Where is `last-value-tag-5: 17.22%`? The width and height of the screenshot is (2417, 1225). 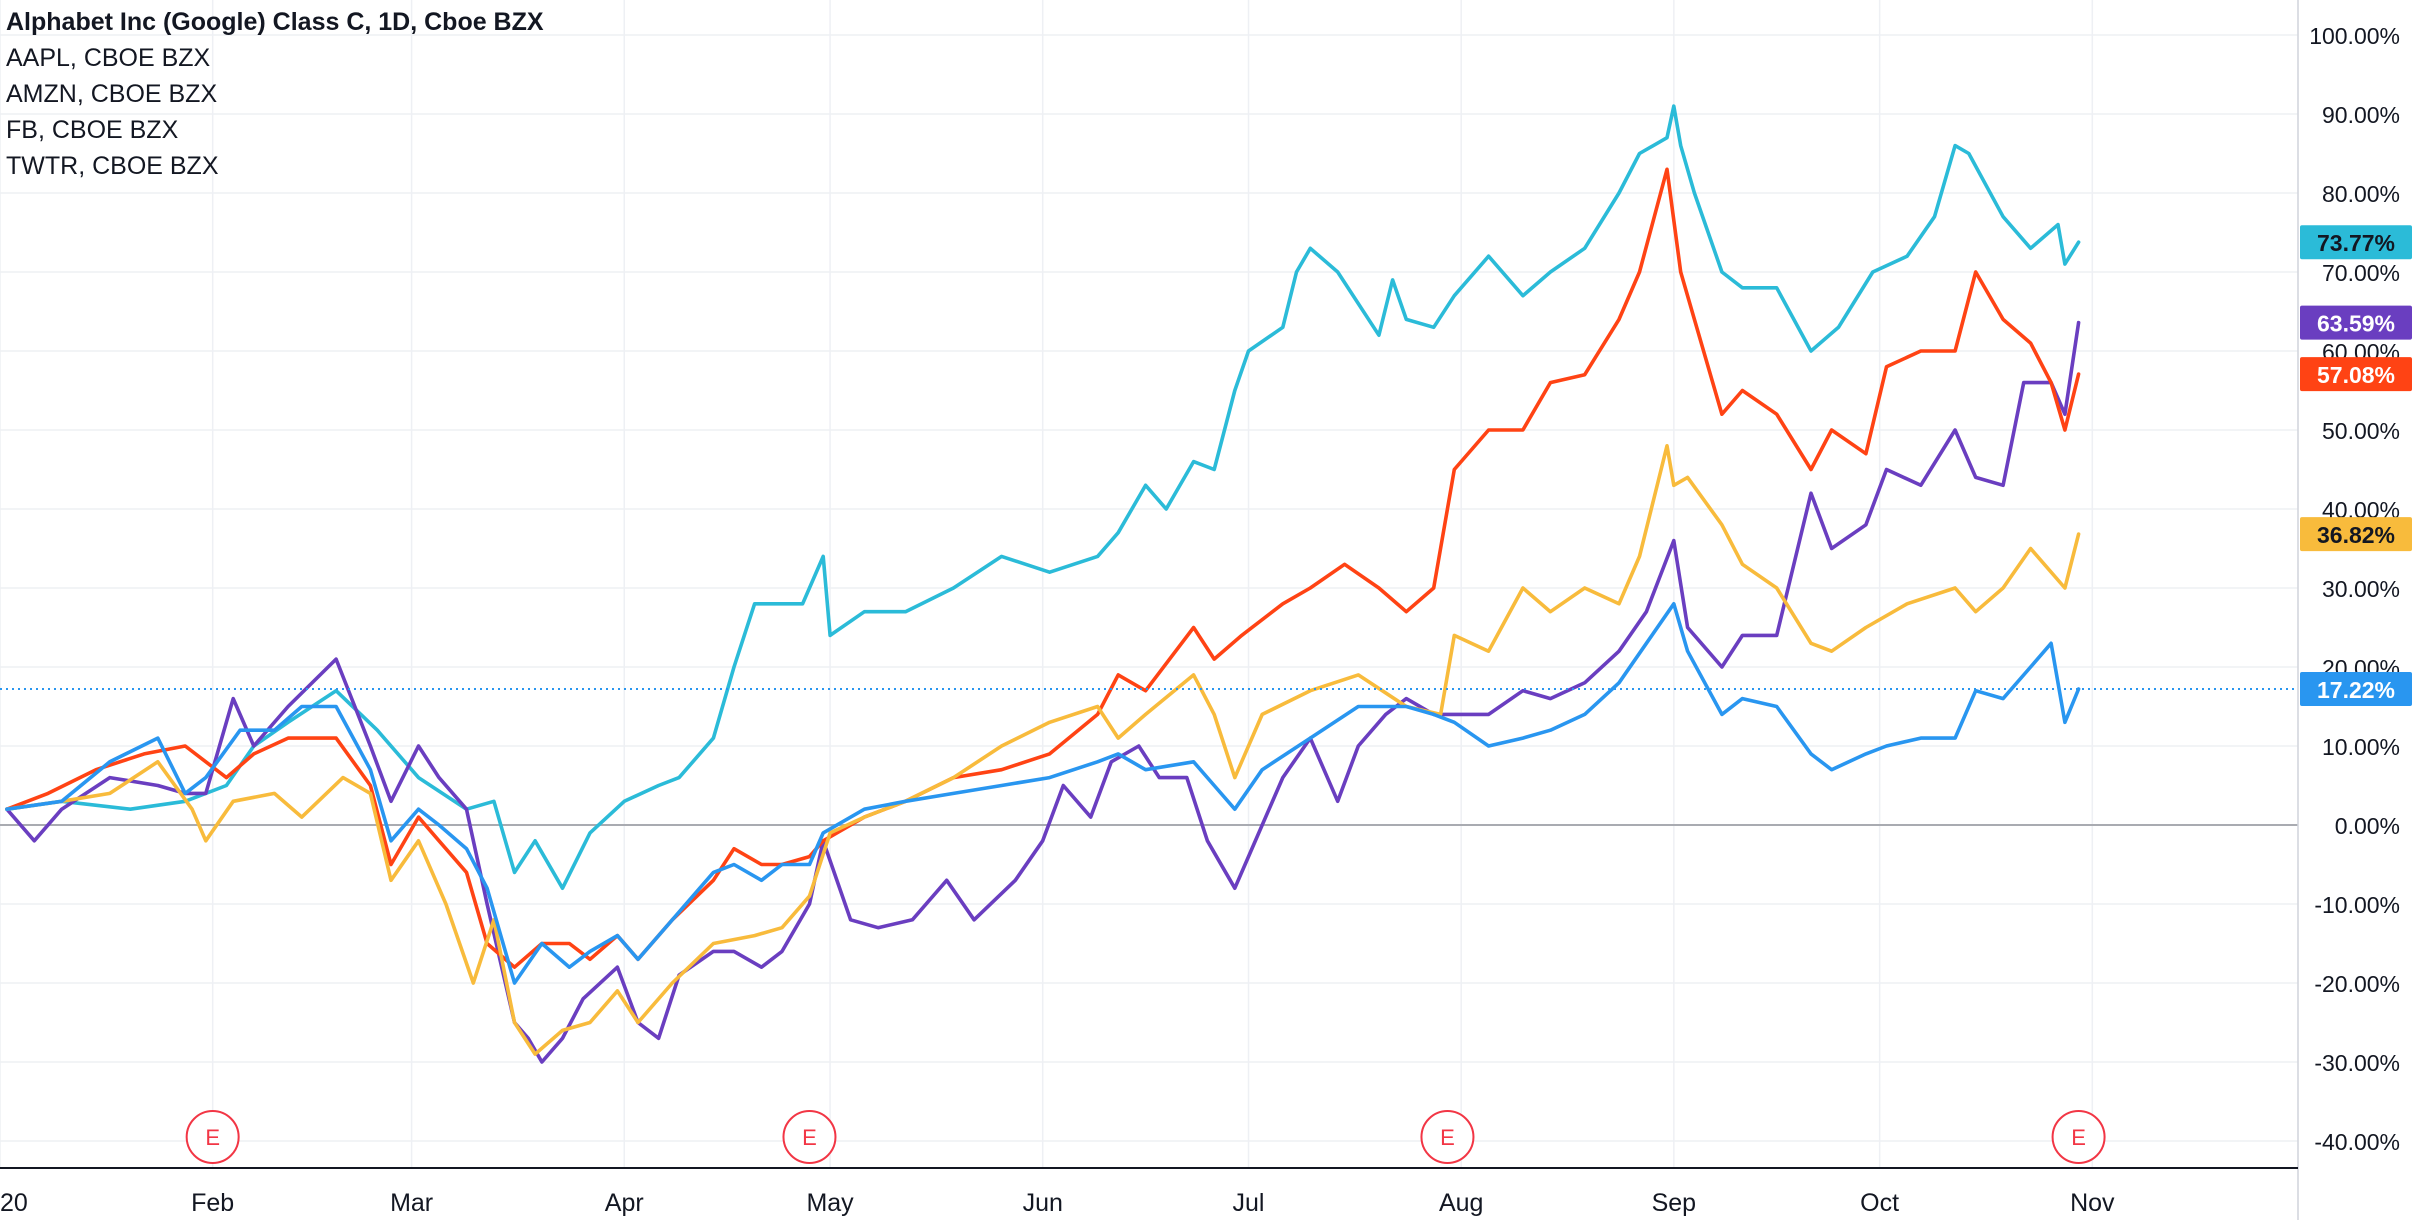
last-value-tag-5: 17.22% is located at coordinates (2356, 688).